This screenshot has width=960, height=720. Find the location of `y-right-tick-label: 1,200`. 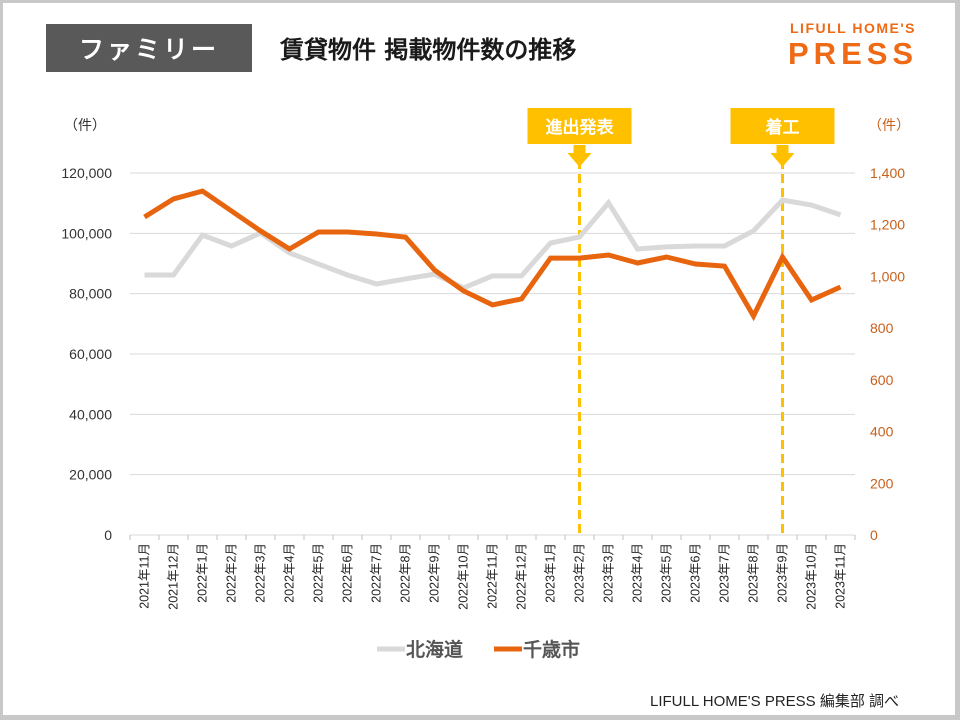

y-right-tick-label: 1,200 is located at coordinates (887, 225).